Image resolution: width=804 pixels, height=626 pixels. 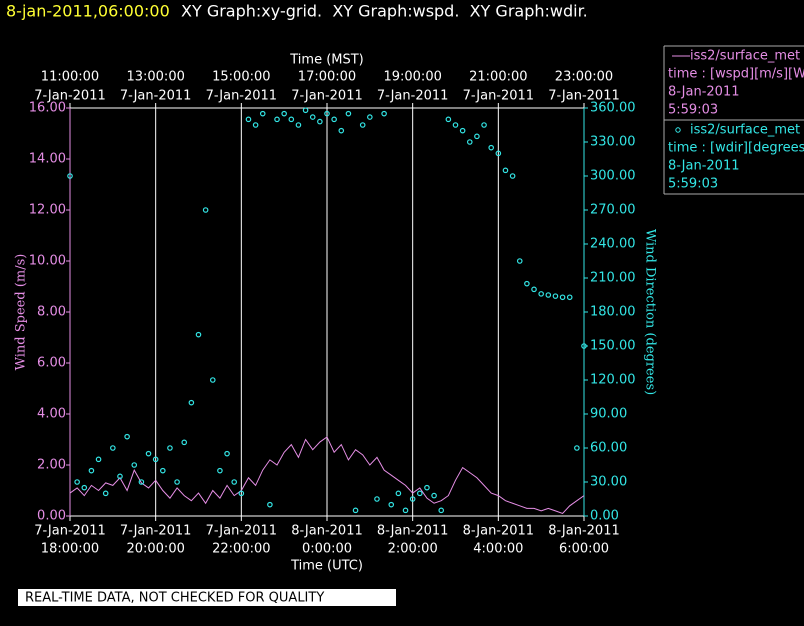 I want to click on y-tick-label: 16.00, so click(x=47, y=108).